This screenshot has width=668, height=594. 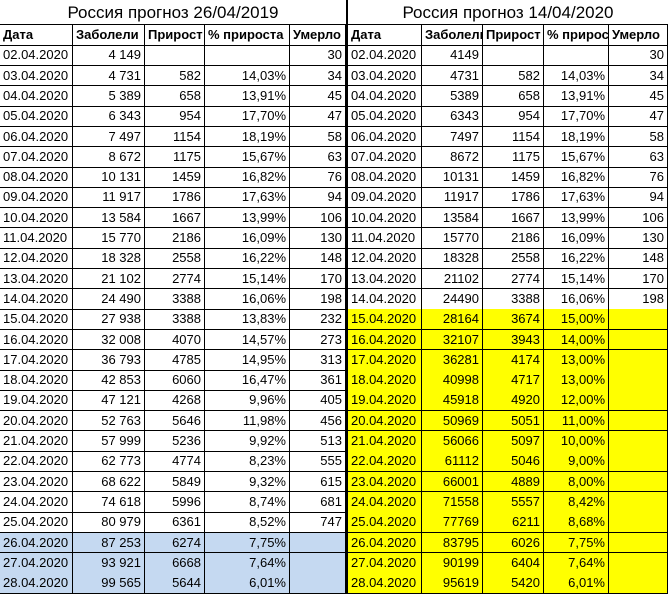 What do you see at coordinates (175, 522) in the screenshot?
I see `table-cell: 6361` at bounding box center [175, 522].